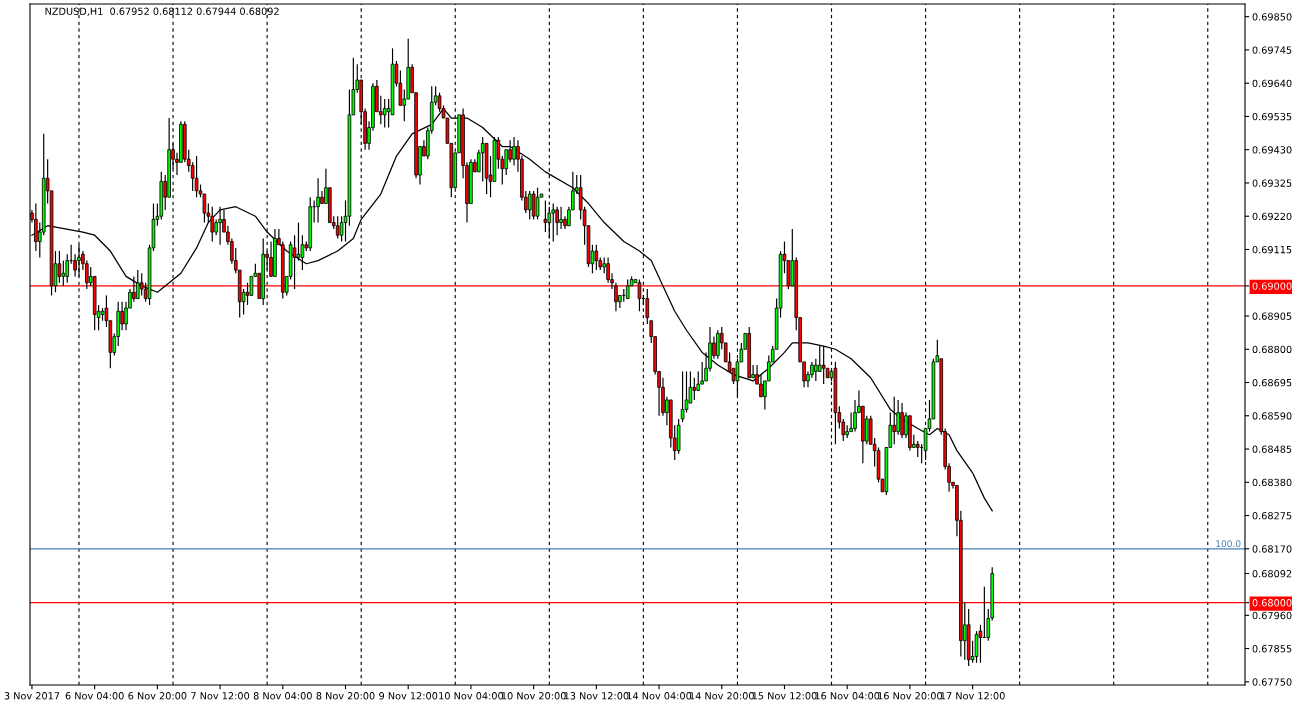 This screenshot has width=1292, height=708. I want to click on y-tick-label: 0.67960, so click(1272, 615).